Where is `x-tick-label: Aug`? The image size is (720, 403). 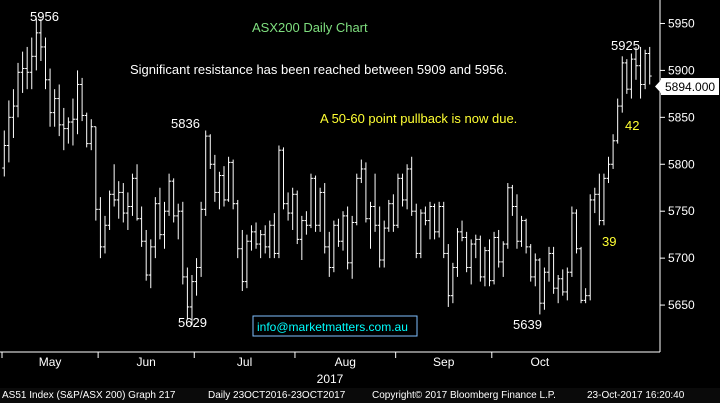 x-tick-label: Aug is located at coordinates (345, 362).